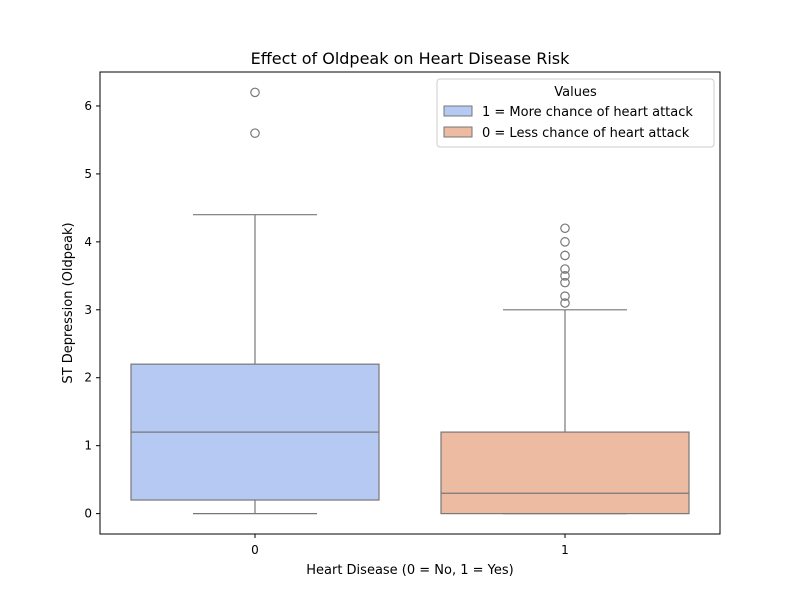 This screenshot has height=604, width=800. Describe the element at coordinates (410, 570) in the screenshot. I see `x-axis-label: Heart Disease (0 = No, 1 = Yes)` at that location.